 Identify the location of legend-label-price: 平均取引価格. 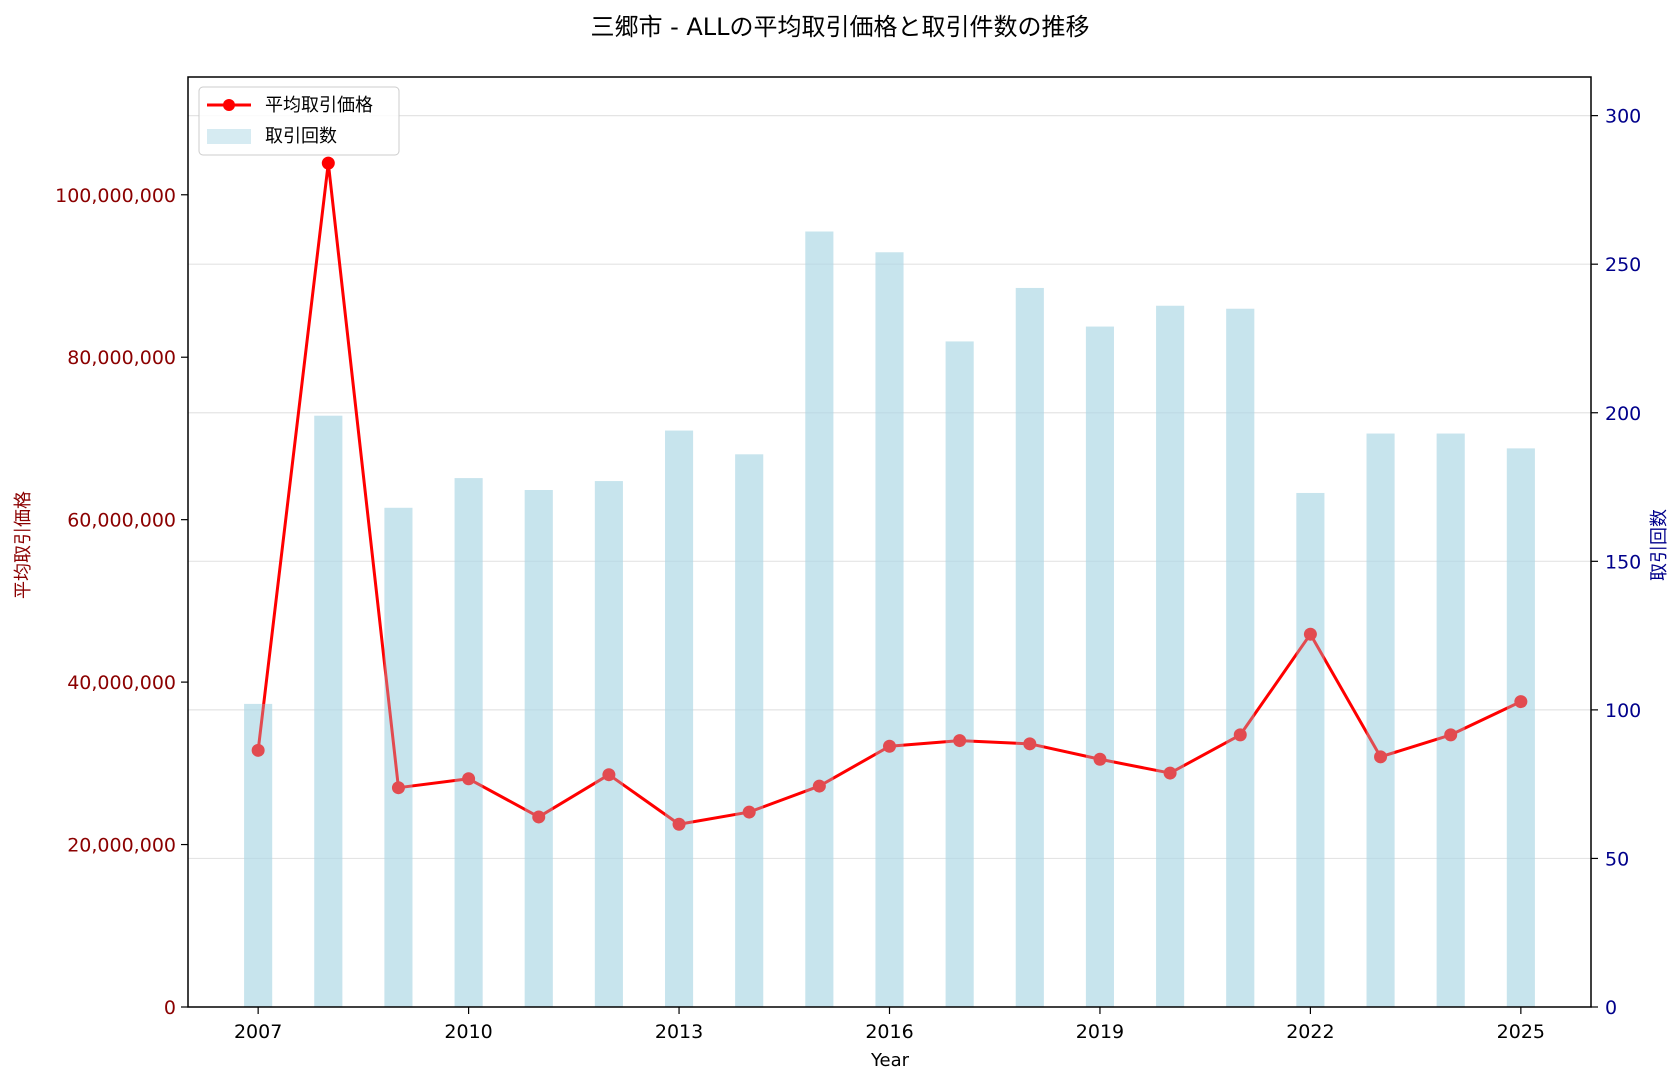
(319, 105).